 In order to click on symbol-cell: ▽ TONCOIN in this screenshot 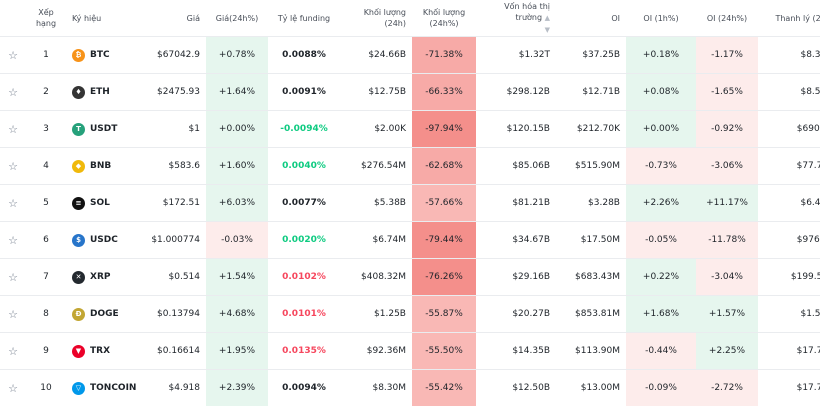, I will do `click(104, 388)`.